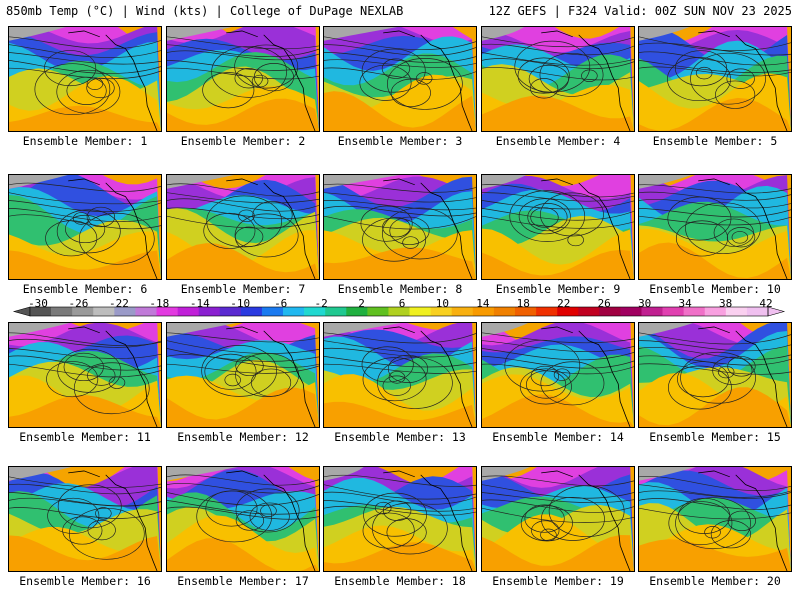  Describe the element at coordinates (564, 303) in the screenshot. I see `colorbar-tick-label: 22` at that location.